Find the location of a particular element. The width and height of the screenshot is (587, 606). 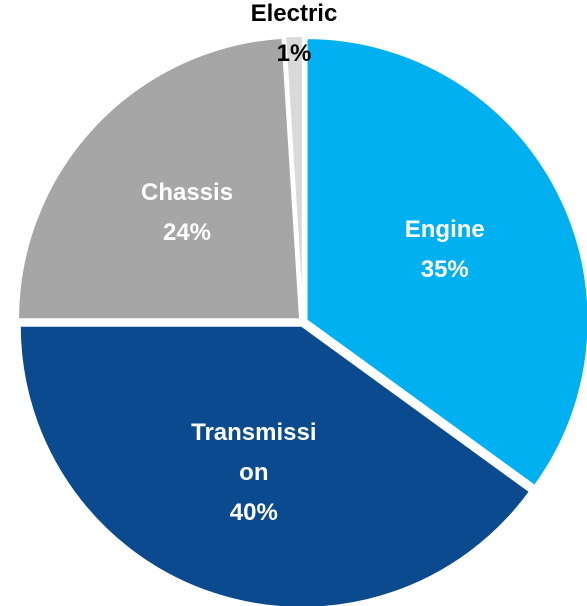

slice-label: Electric 1% is located at coordinates (294, 57).